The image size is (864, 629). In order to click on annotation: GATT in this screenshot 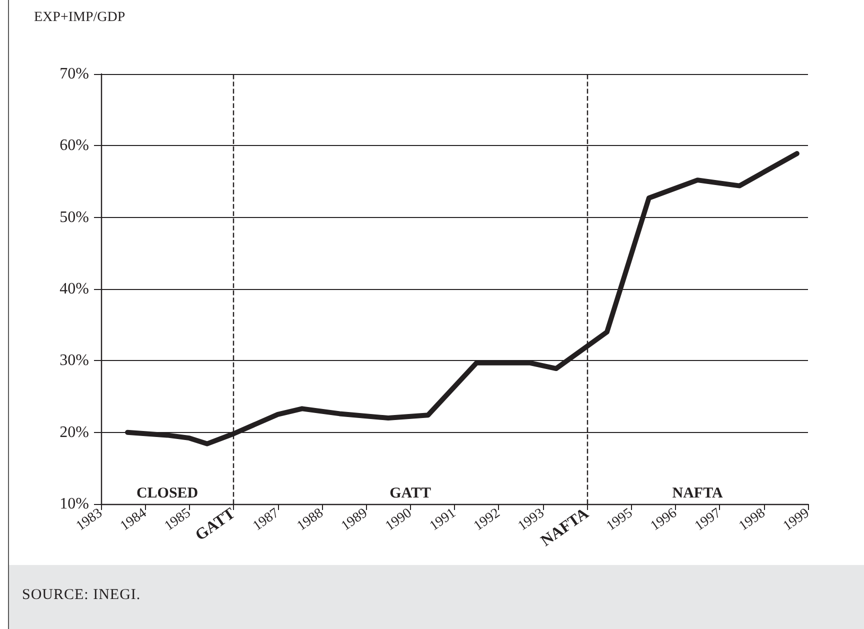, I will do `click(411, 494)`.